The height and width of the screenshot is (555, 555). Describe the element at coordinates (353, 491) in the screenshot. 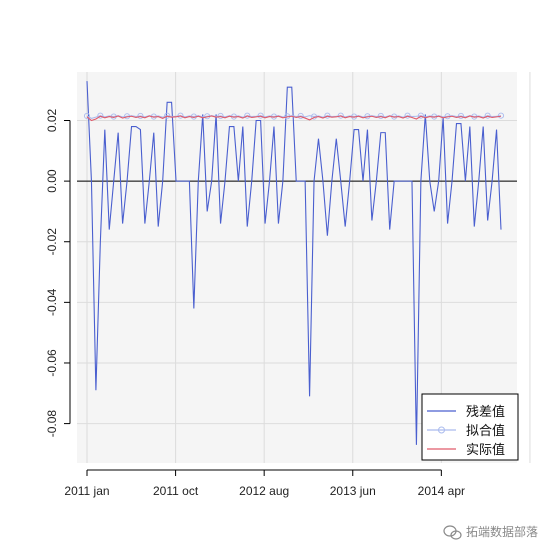

I see `x-tick-label: 2013 jun` at that location.